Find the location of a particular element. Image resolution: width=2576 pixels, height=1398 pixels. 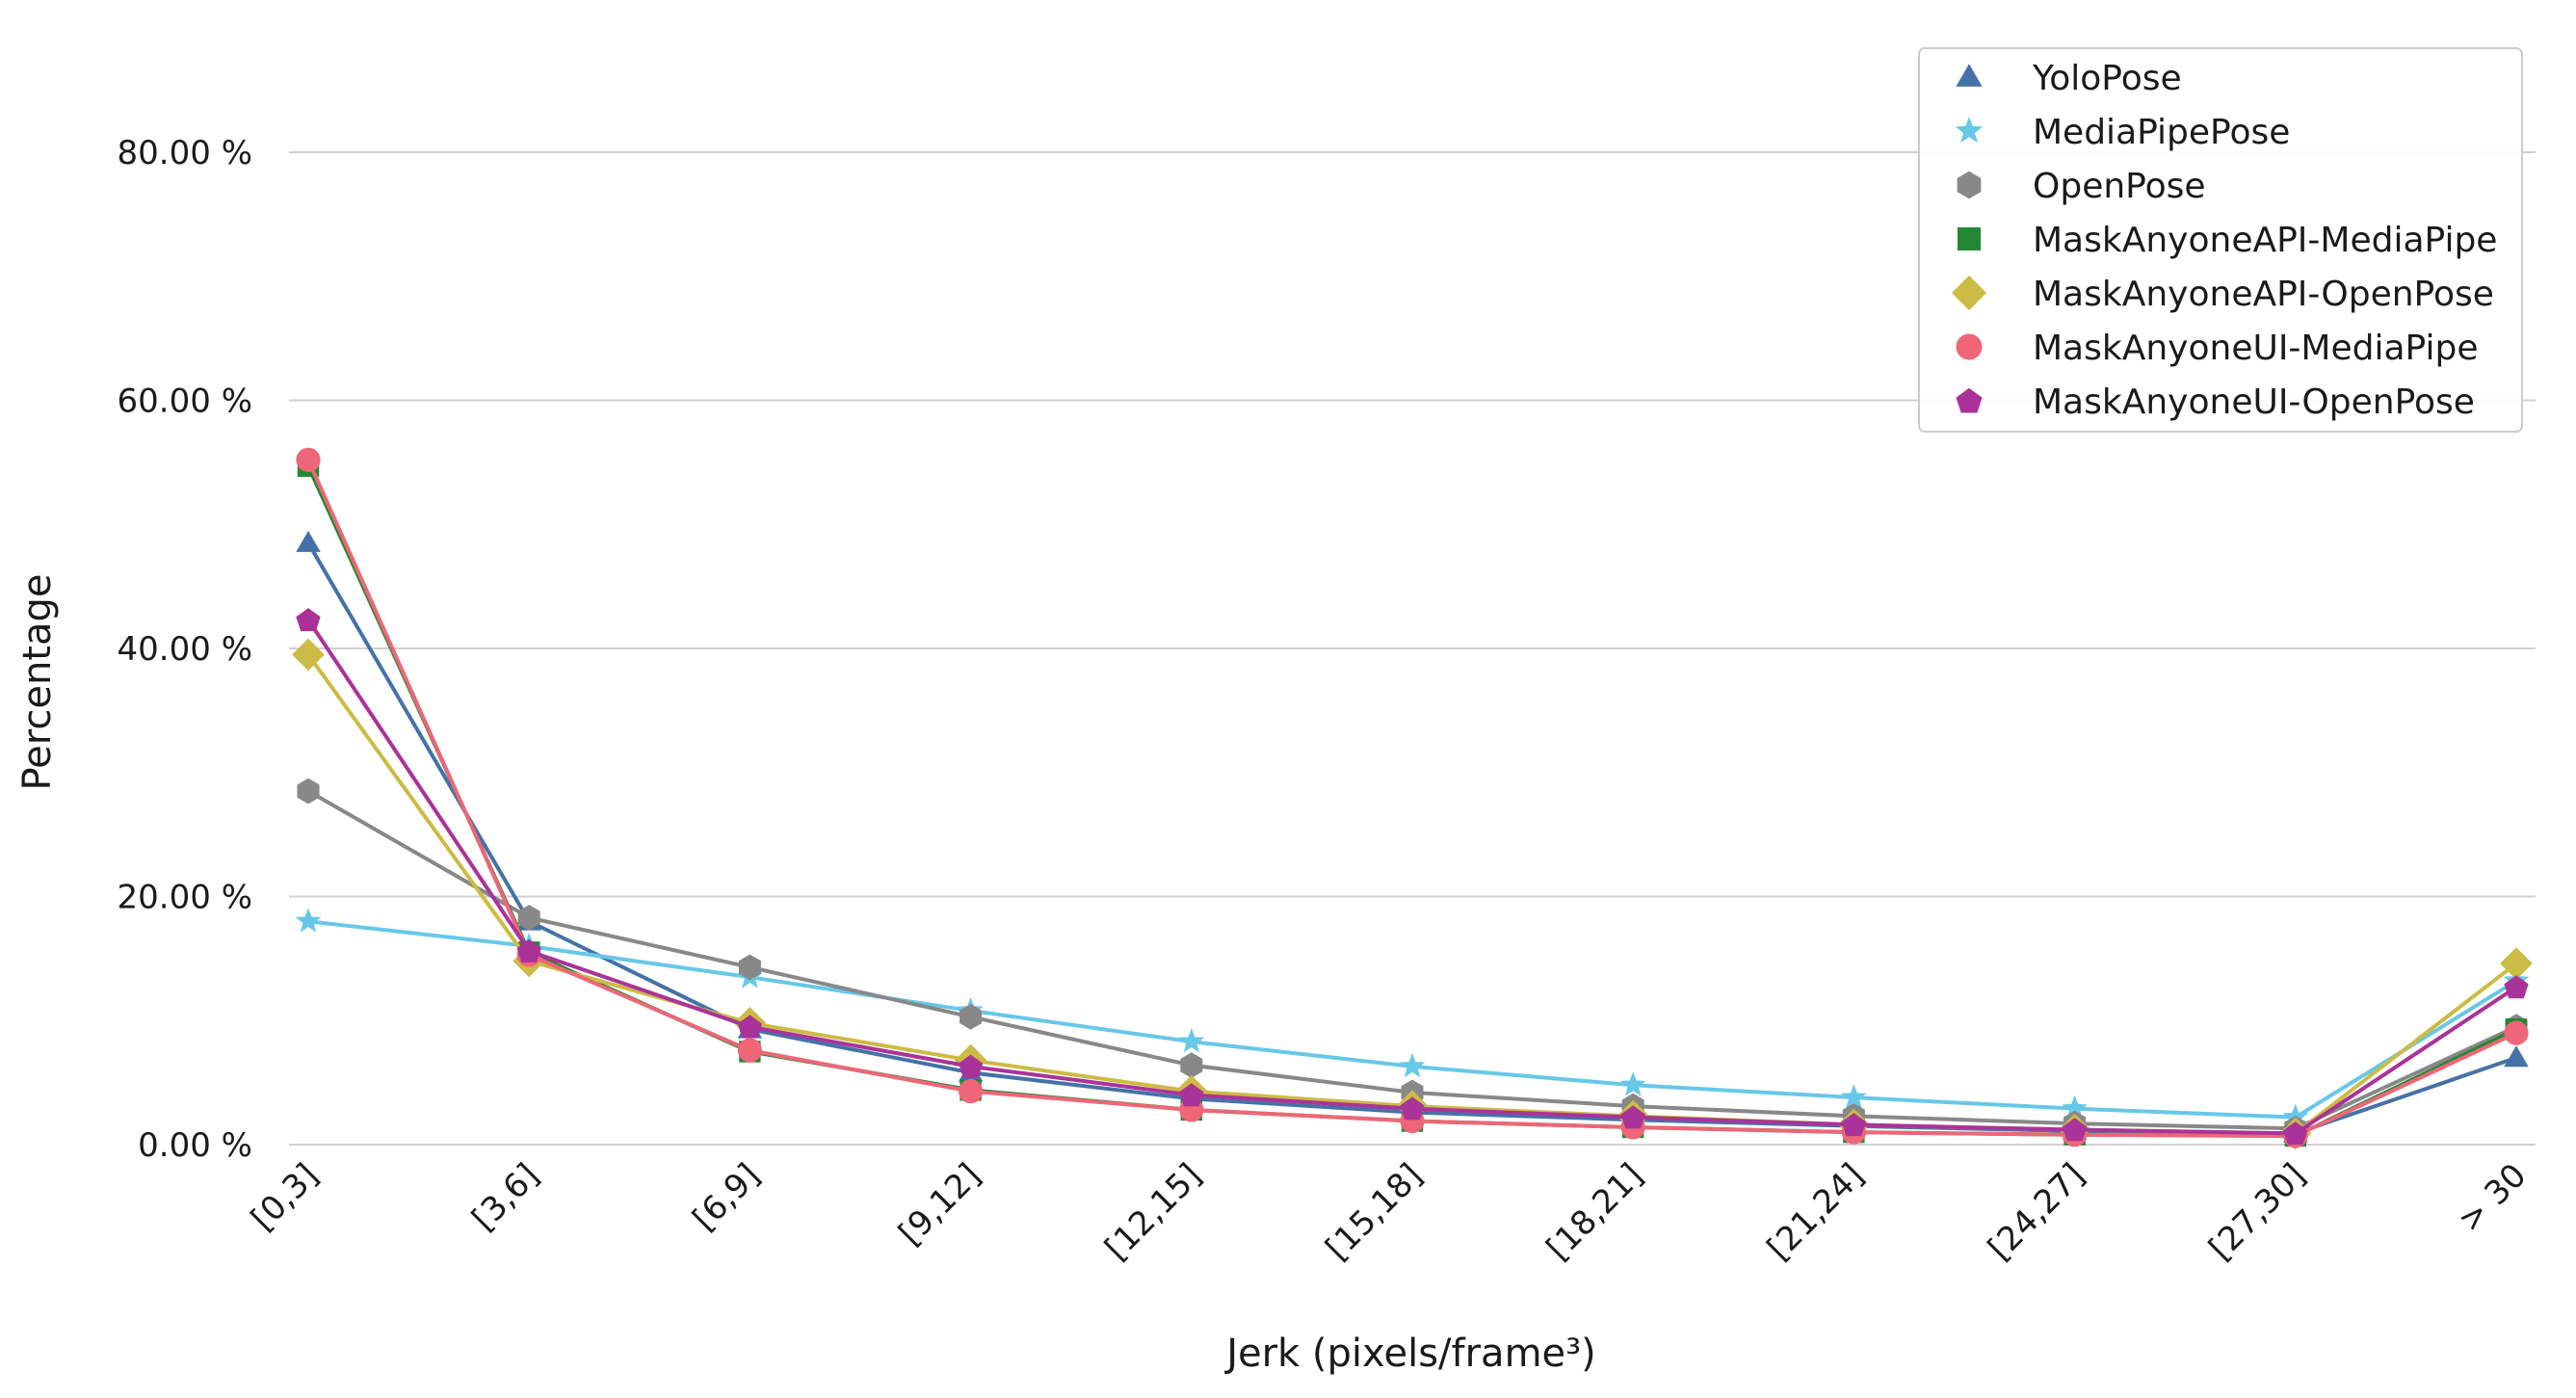

y-tick-label: 0.00 % is located at coordinates (195, 1145).